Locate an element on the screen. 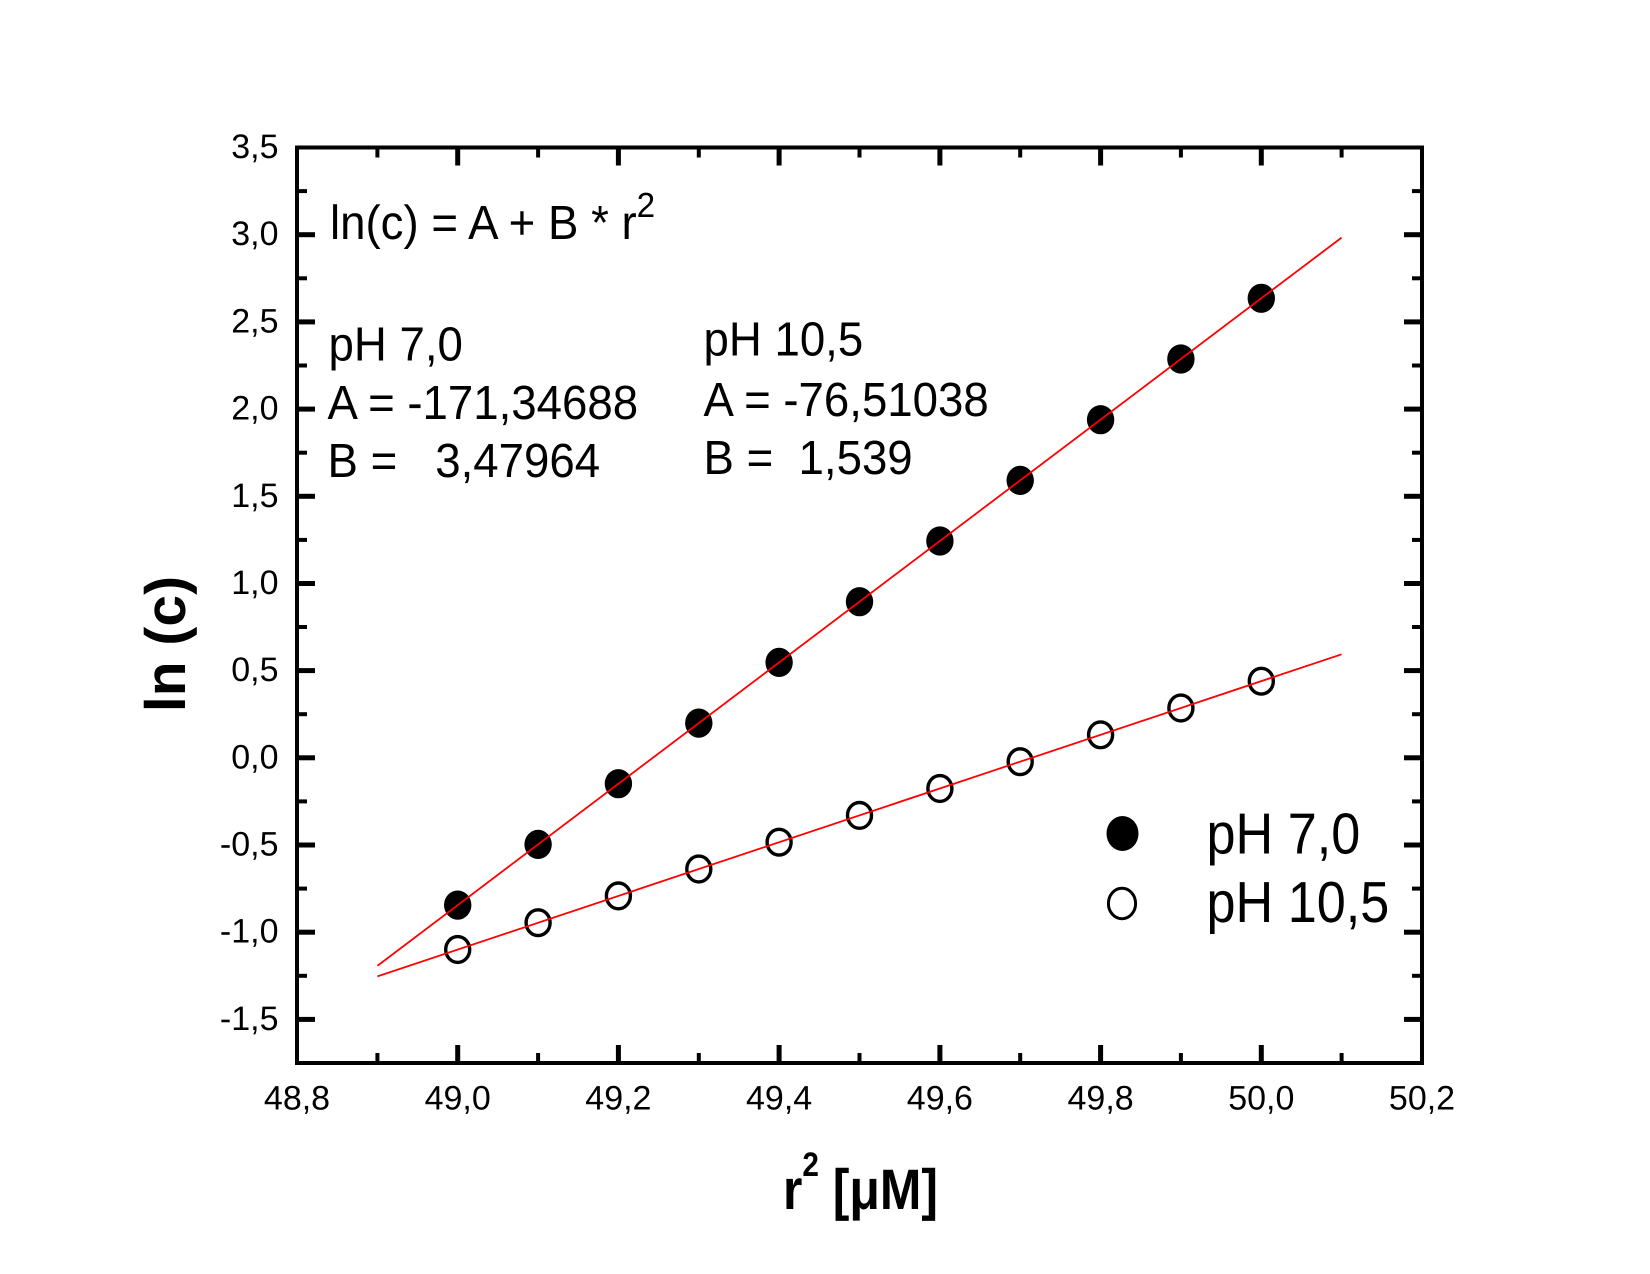  svg-text: 50,0 is located at coordinates (1261, 1099).